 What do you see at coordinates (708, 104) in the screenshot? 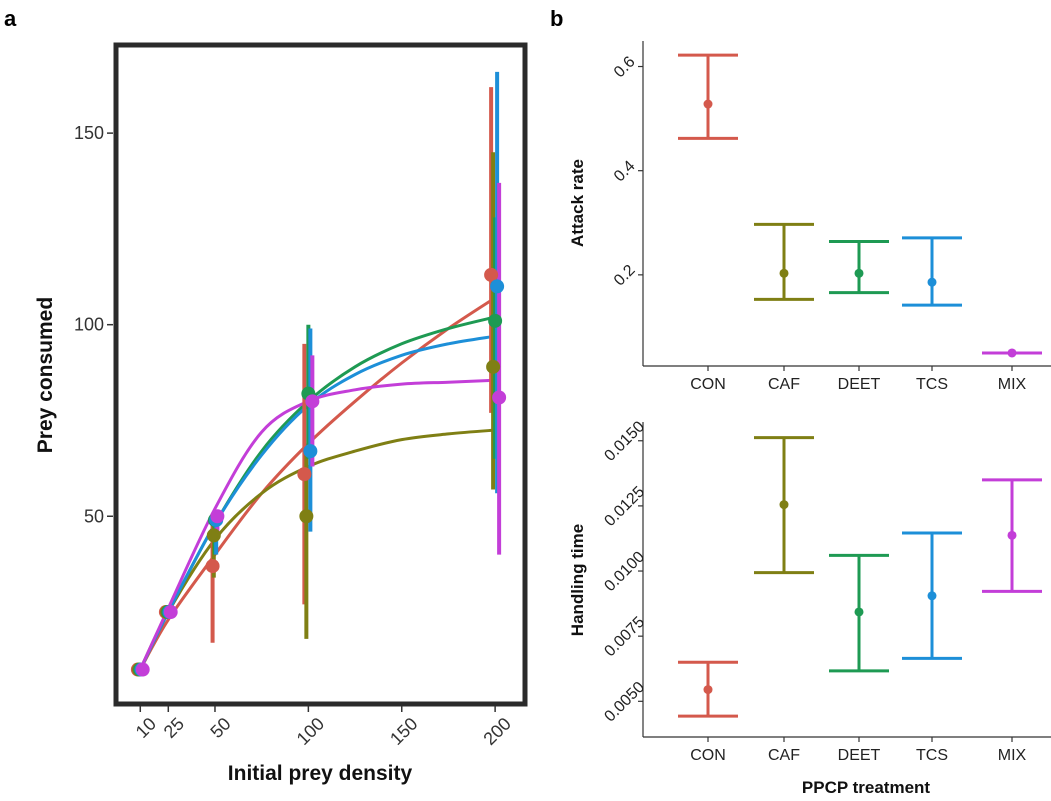
I see `attack-rate-point-con` at bounding box center [708, 104].